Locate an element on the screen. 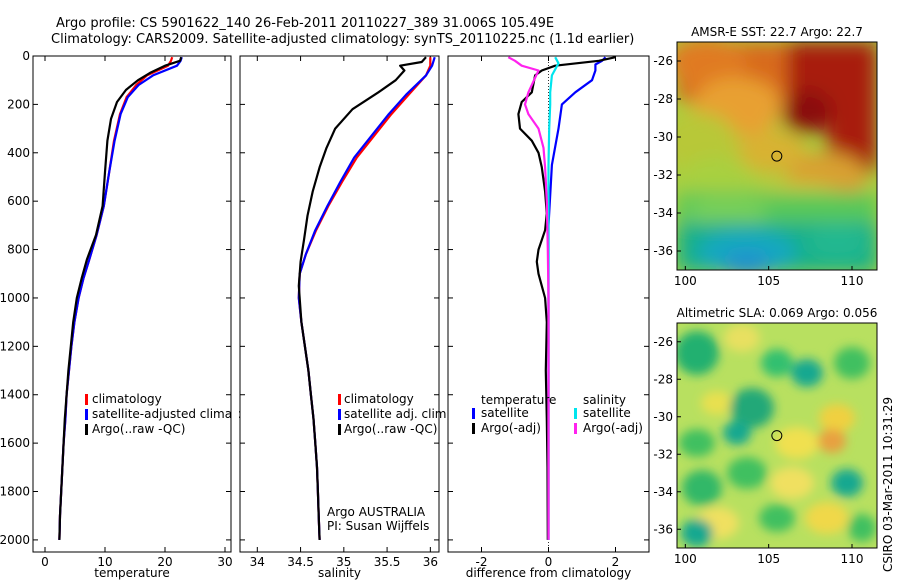 The image size is (900, 580). salinity-x-tick-label: 34 is located at coordinates (257, 562).